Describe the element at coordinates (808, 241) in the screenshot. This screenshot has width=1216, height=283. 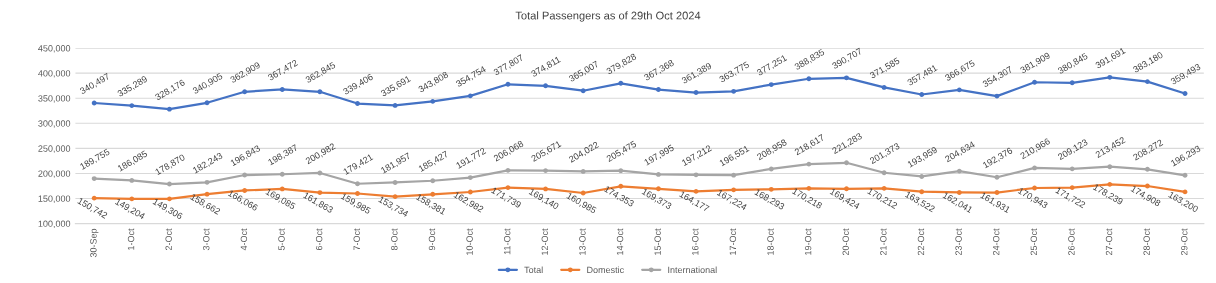
I see `x-tick-label: 19-Oct` at that location.